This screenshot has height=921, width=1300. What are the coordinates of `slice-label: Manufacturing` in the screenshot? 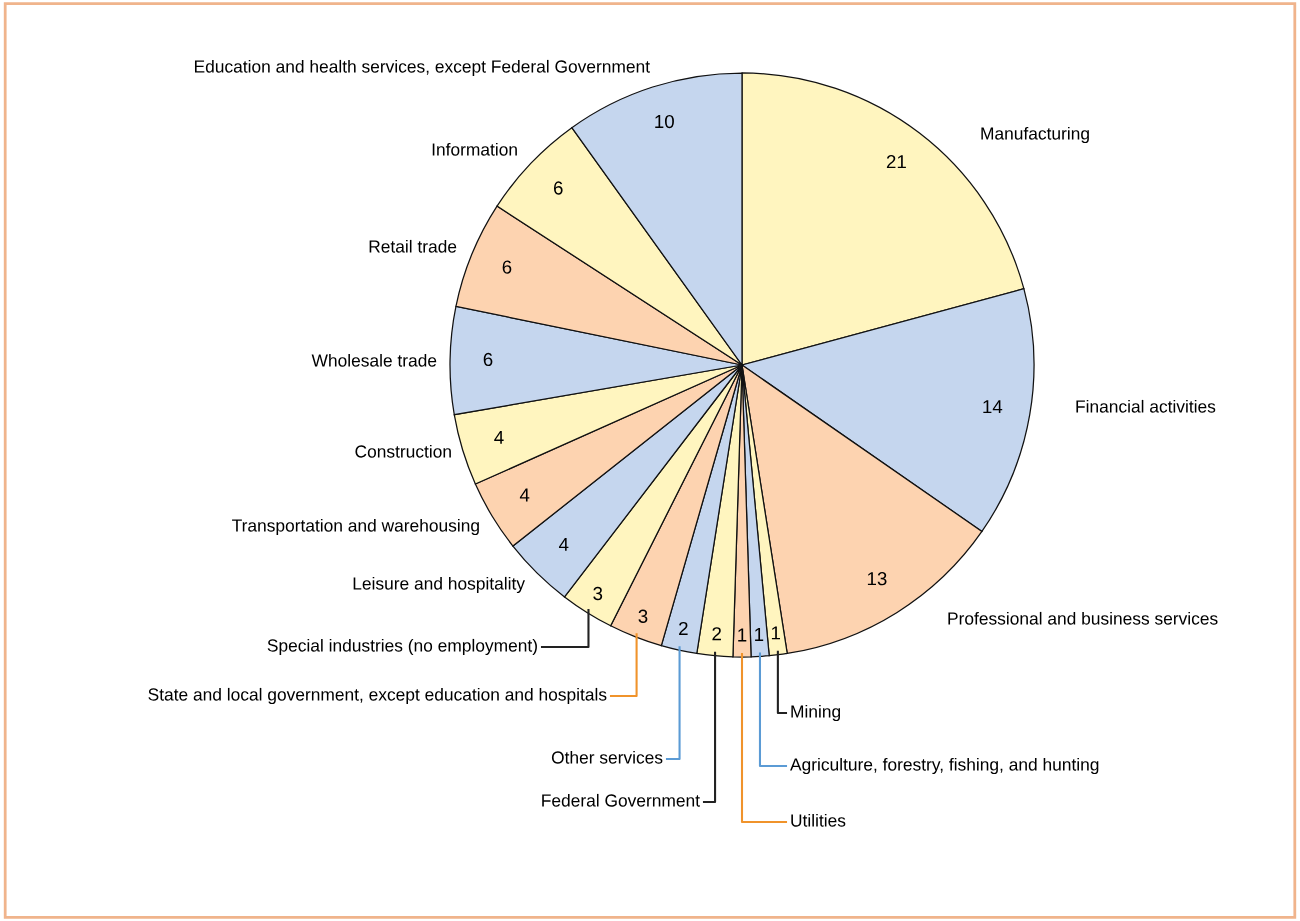 It's located at (1035, 135).